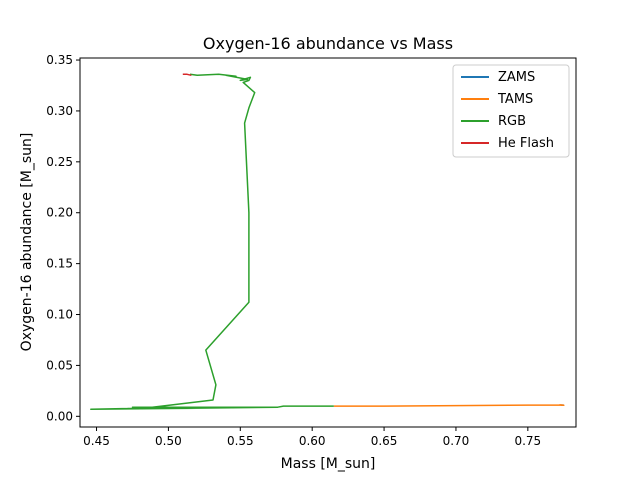 Image resolution: width=640 pixels, height=484 pixels. I want to click on y-axis-ticks: 0.00 0.05 0.10 0.15 0.20 0.25 0.30 0.35, so click(63, 238).